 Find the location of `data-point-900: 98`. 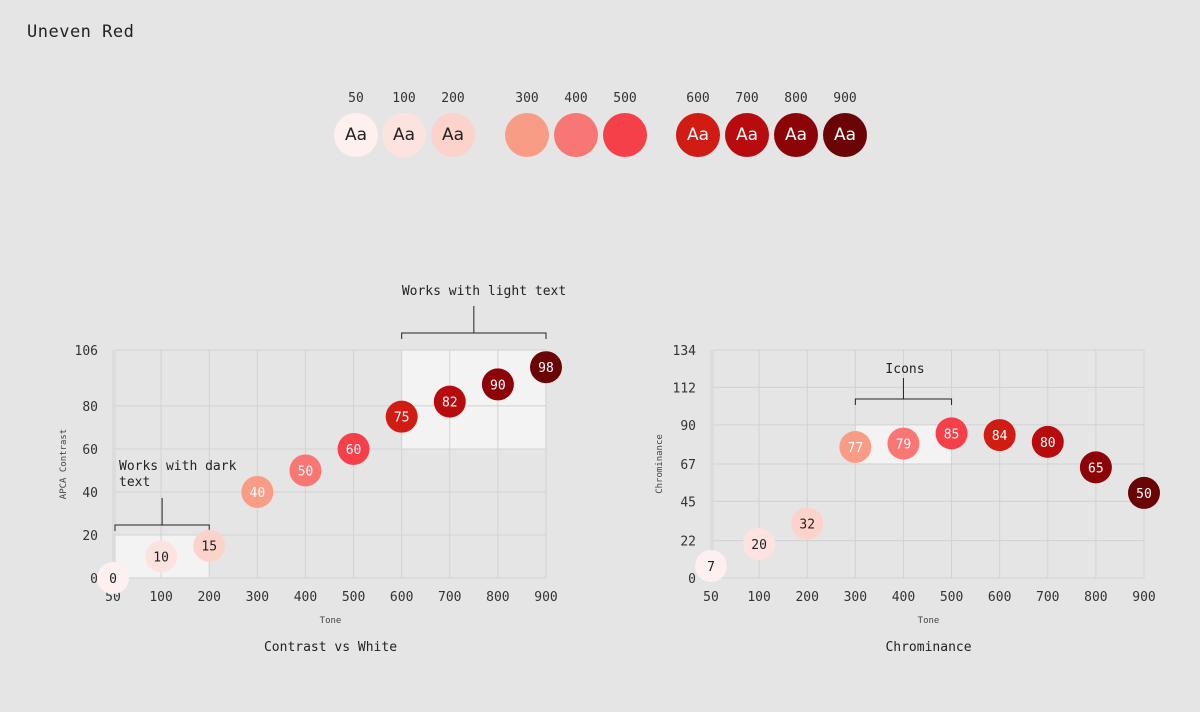

data-point-900: 98 is located at coordinates (546, 367).